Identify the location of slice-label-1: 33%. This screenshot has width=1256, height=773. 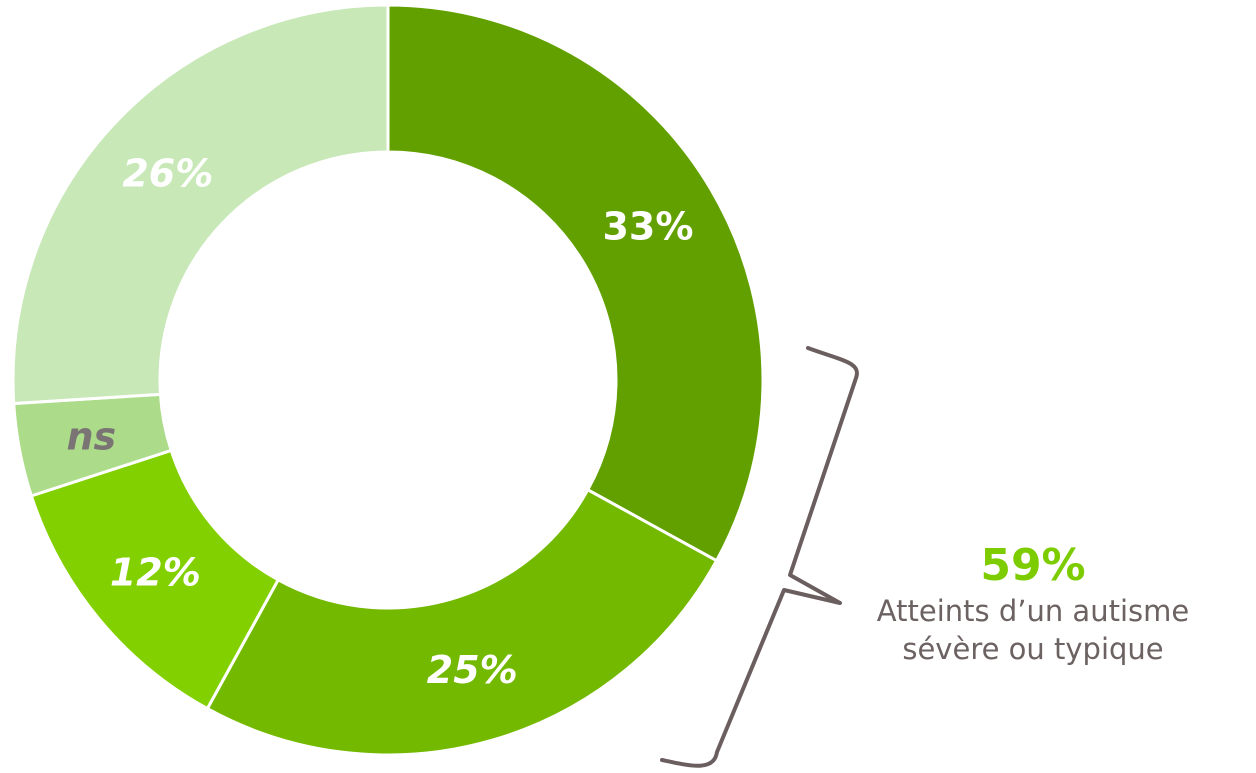
(647, 226).